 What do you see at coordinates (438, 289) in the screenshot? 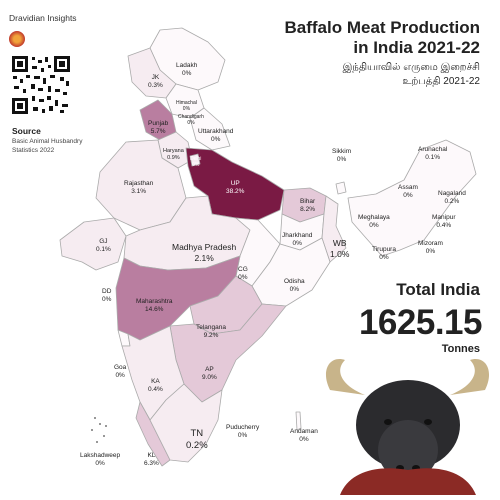
I see `total-label: Total India` at bounding box center [438, 289].